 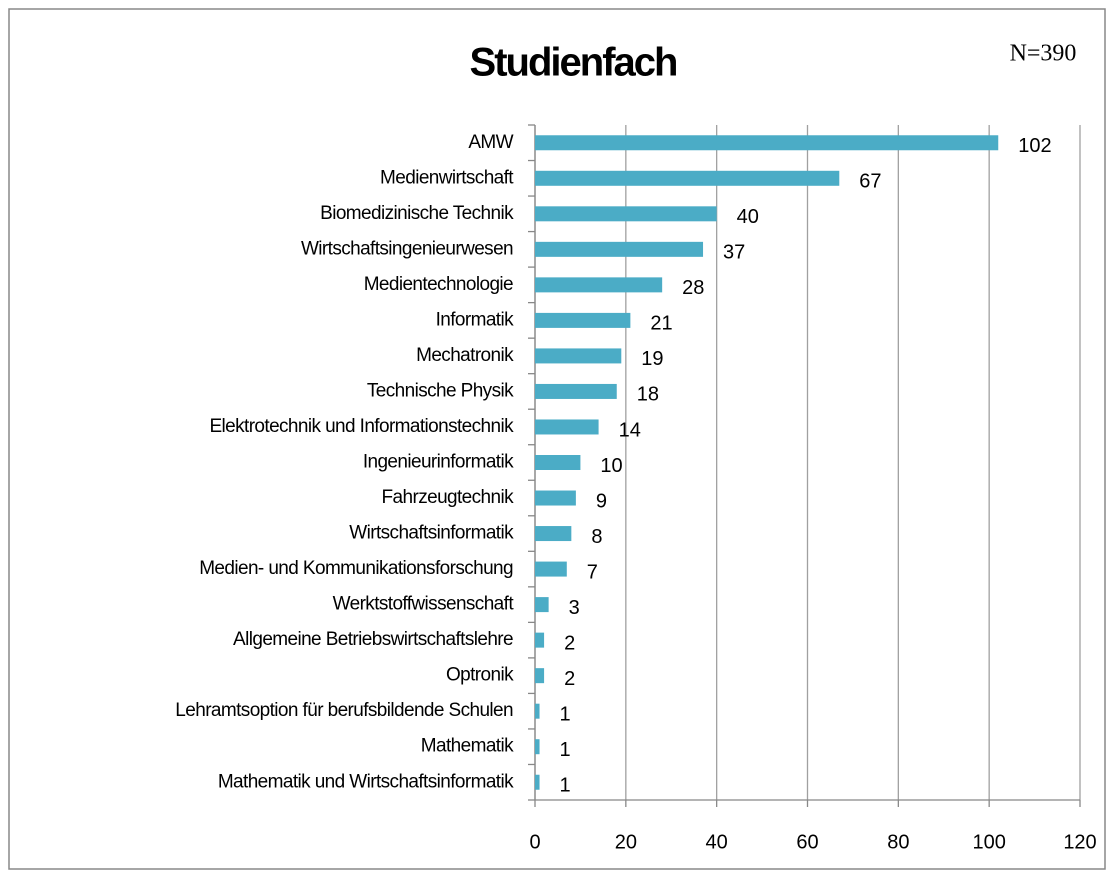 I want to click on y-tick-label: Mathematik und Wirtschaftsinformatik, so click(x=366, y=781).